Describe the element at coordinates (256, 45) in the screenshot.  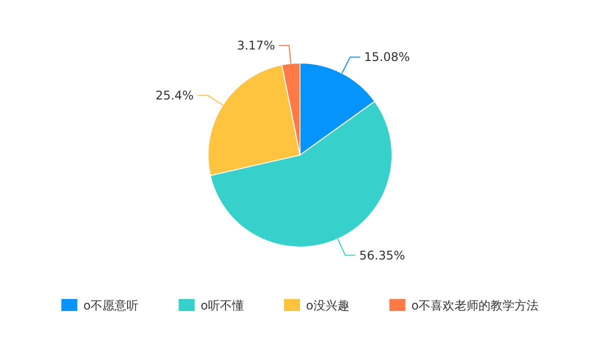
I see `data-label: 3.17%` at that location.